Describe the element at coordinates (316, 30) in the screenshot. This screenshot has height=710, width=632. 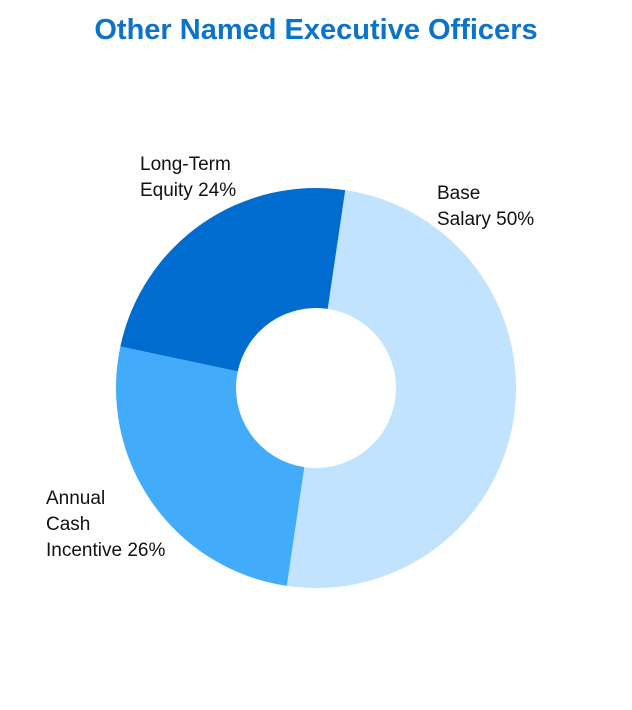
I see `chart-title: Other Named Executive Officers` at that location.